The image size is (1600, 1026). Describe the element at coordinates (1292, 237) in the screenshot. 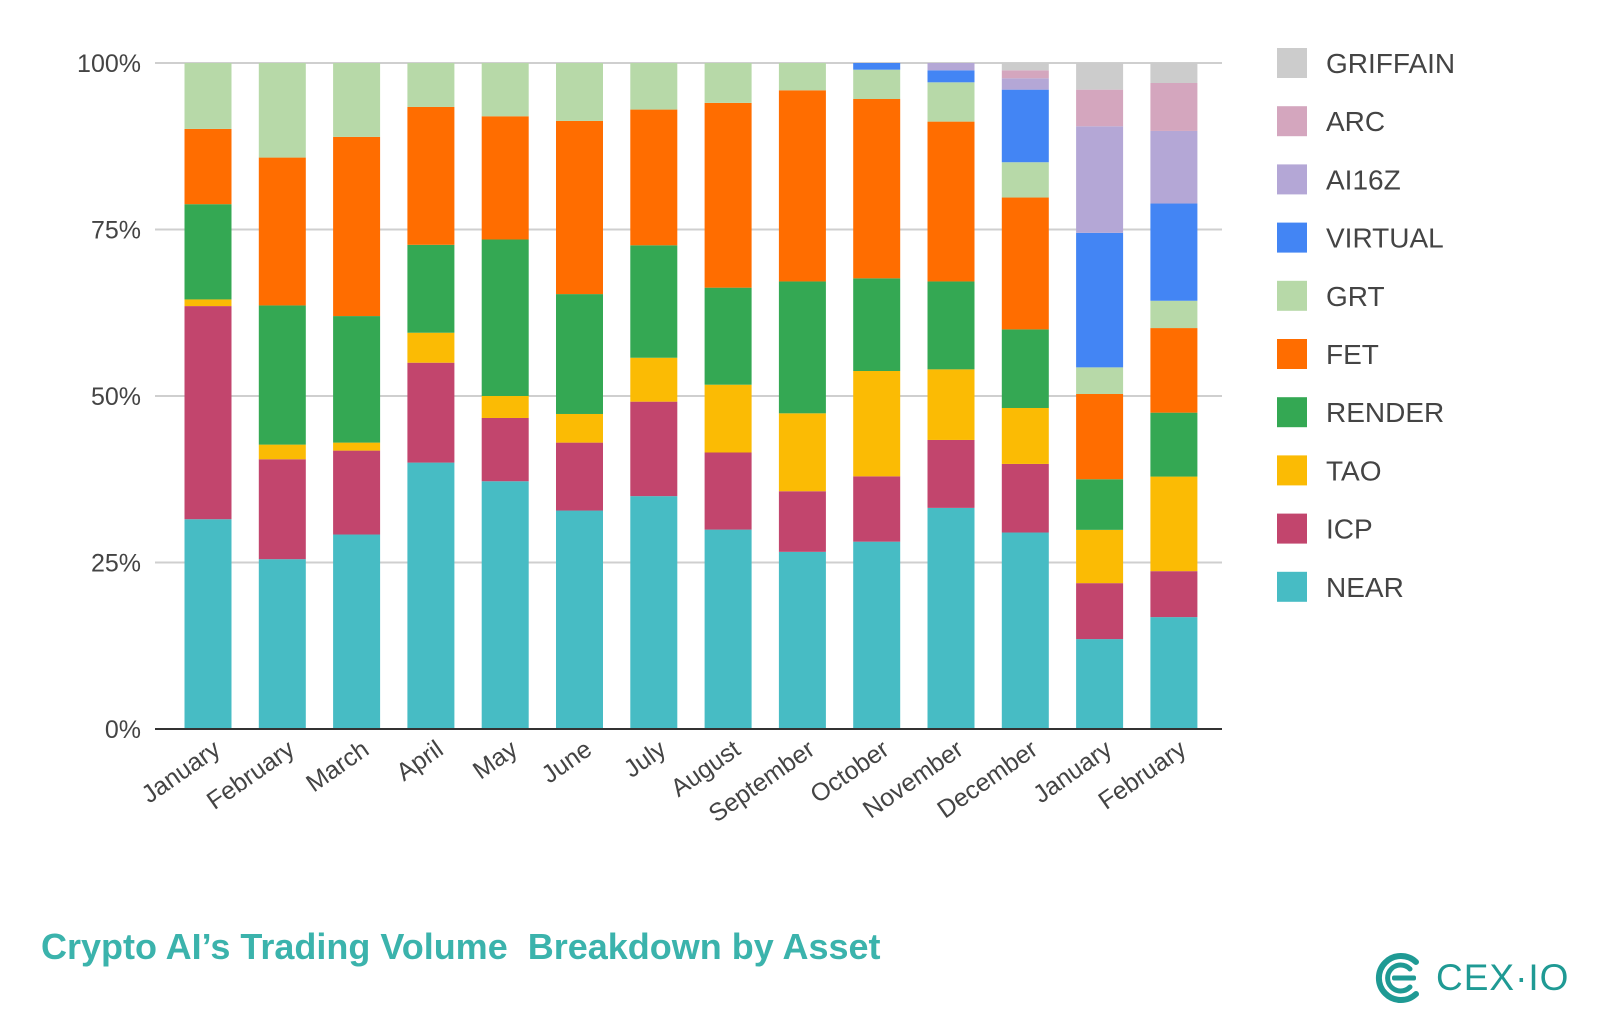

I see `legend-swatch-virtual` at that location.